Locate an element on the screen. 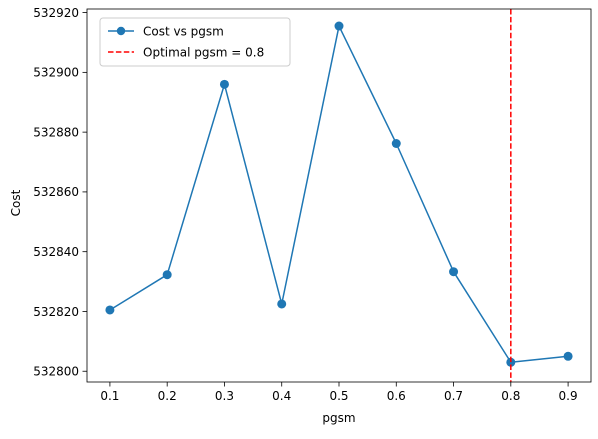 This screenshot has width=598, height=439. y-tick-label: 532920 is located at coordinates (56, 13).